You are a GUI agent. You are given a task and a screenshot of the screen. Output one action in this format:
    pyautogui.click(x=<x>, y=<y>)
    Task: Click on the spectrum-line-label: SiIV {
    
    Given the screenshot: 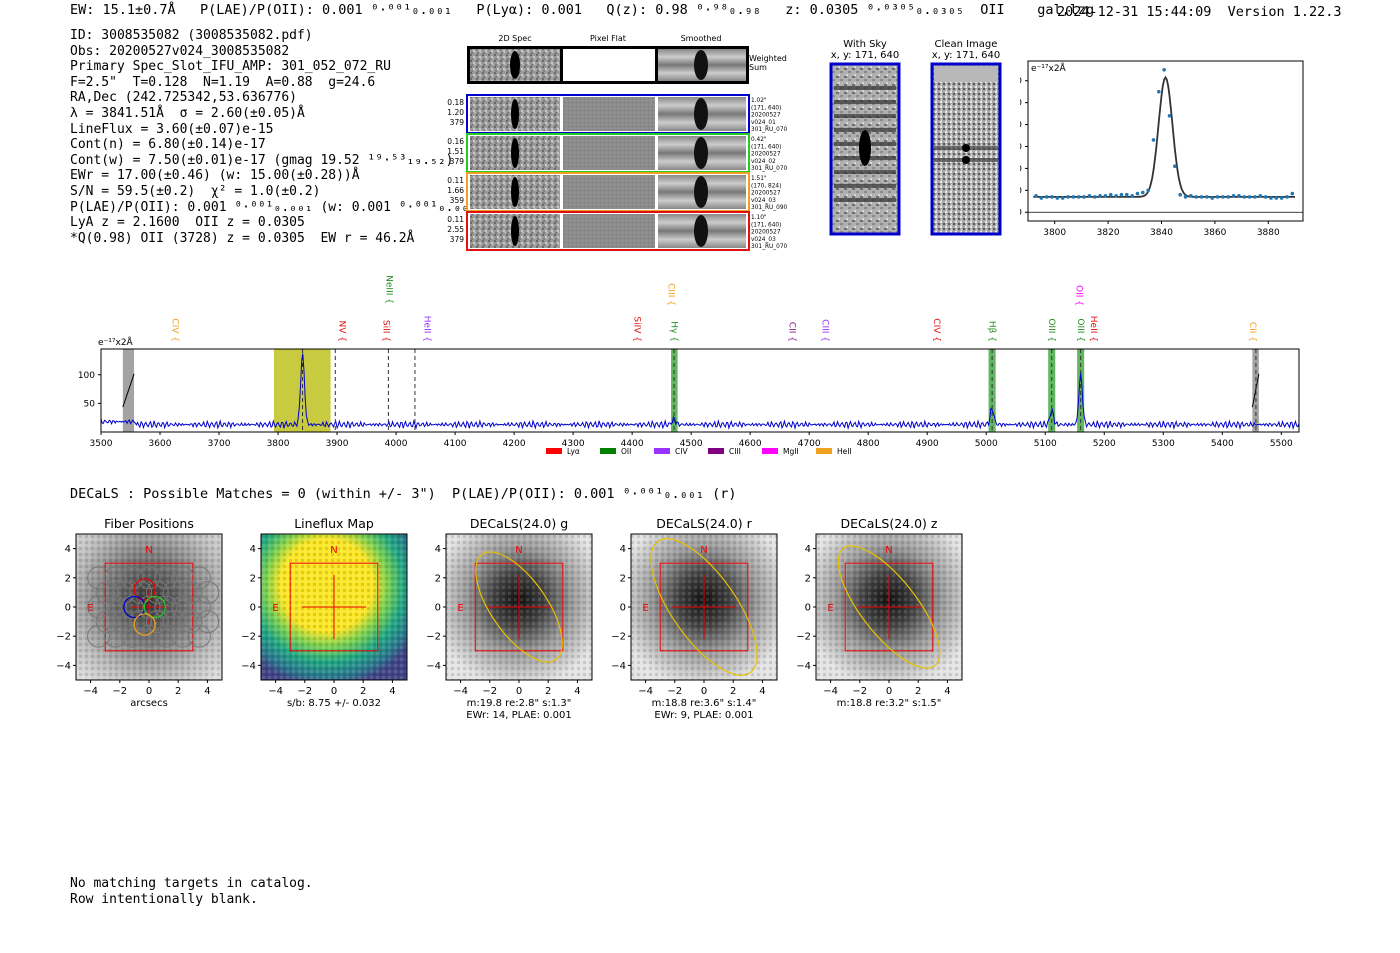 What is the action you would take?
    pyautogui.click(x=636, y=329)
    